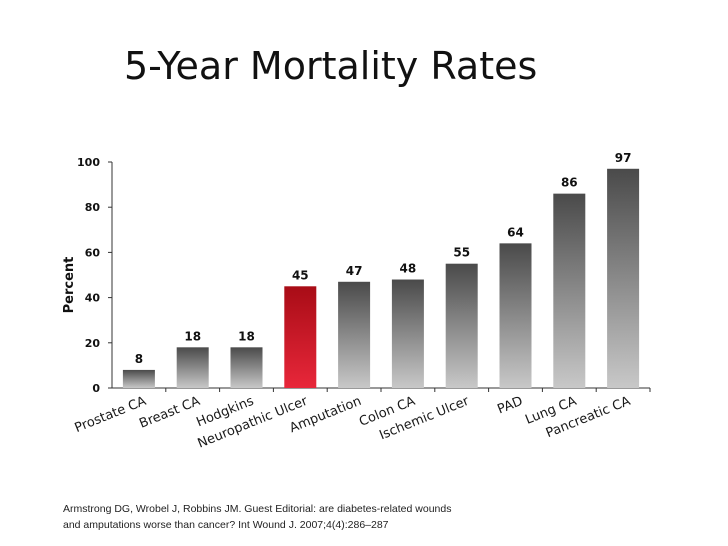  I want to click on category-label: PAD, so click(510, 406).